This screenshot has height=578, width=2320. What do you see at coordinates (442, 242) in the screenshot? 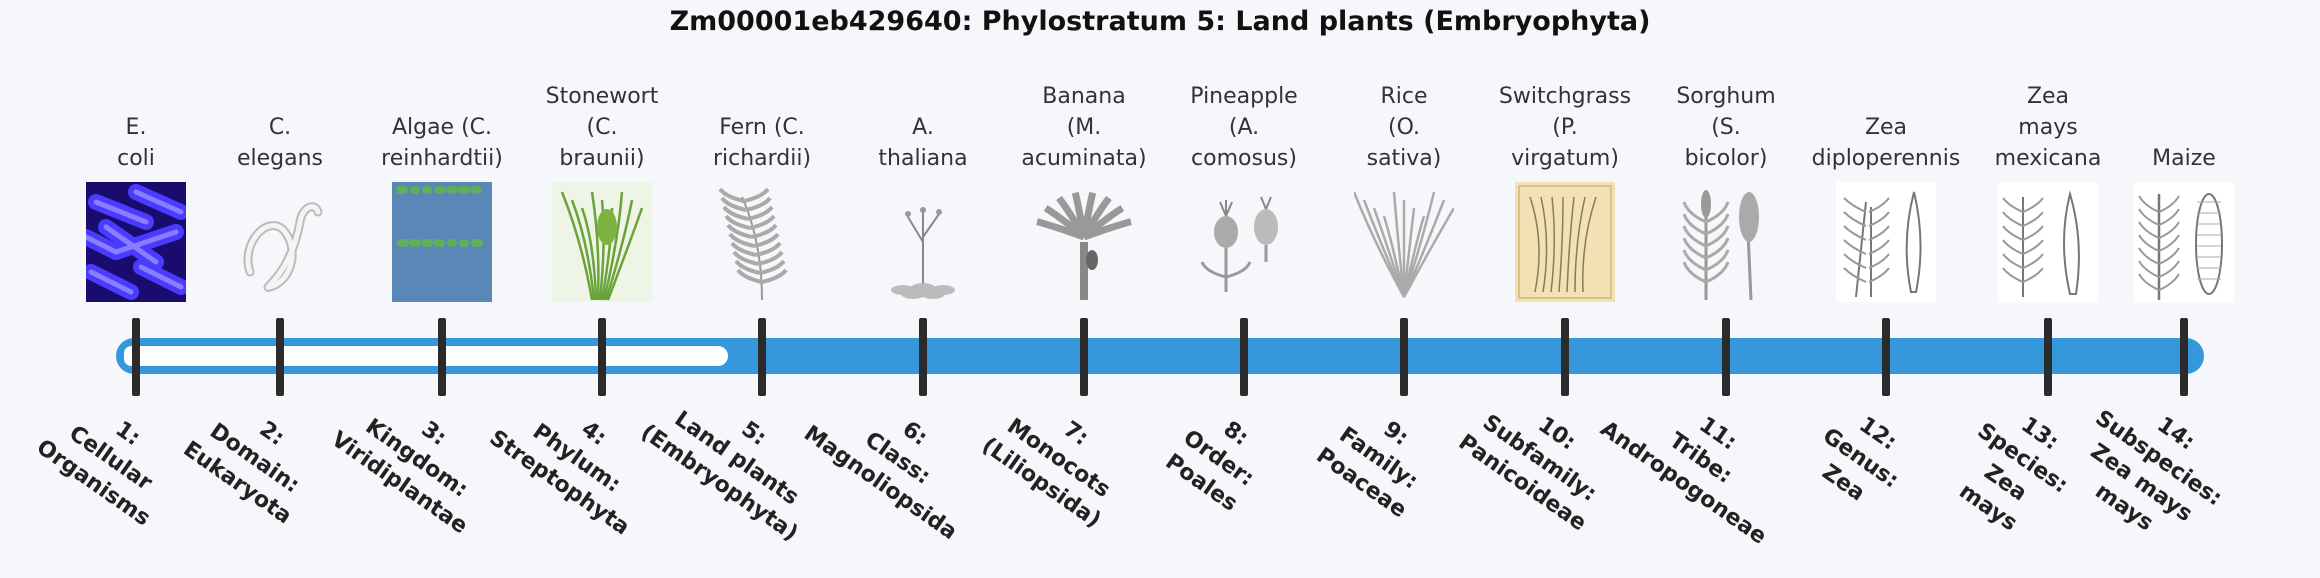
I see `algae-icon` at bounding box center [442, 242].